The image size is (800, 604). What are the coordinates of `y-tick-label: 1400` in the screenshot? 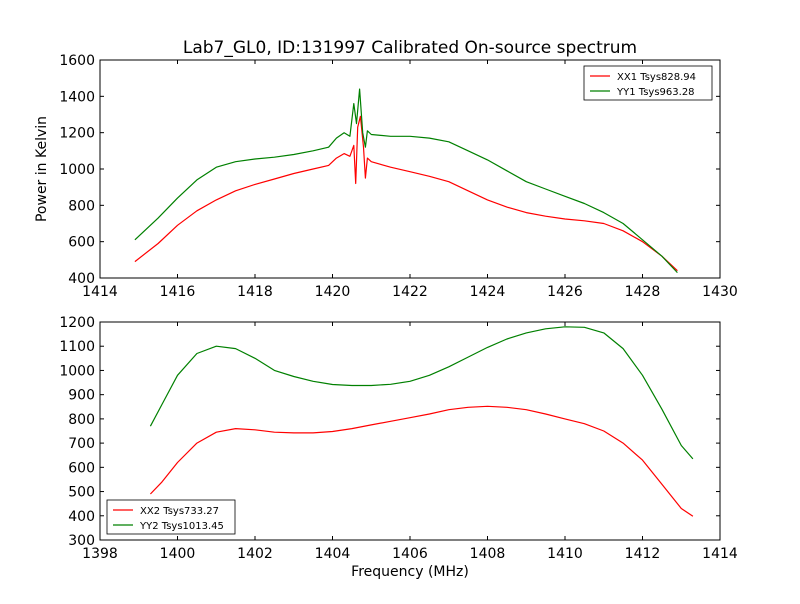 It's located at (77, 97).